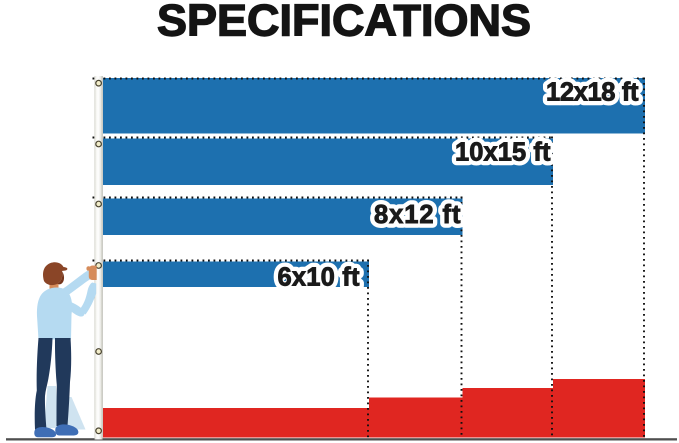  What do you see at coordinates (344, 23) in the screenshot?
I see `svg-text: SPECIFICATIONS` at bounding box center [344, 23].